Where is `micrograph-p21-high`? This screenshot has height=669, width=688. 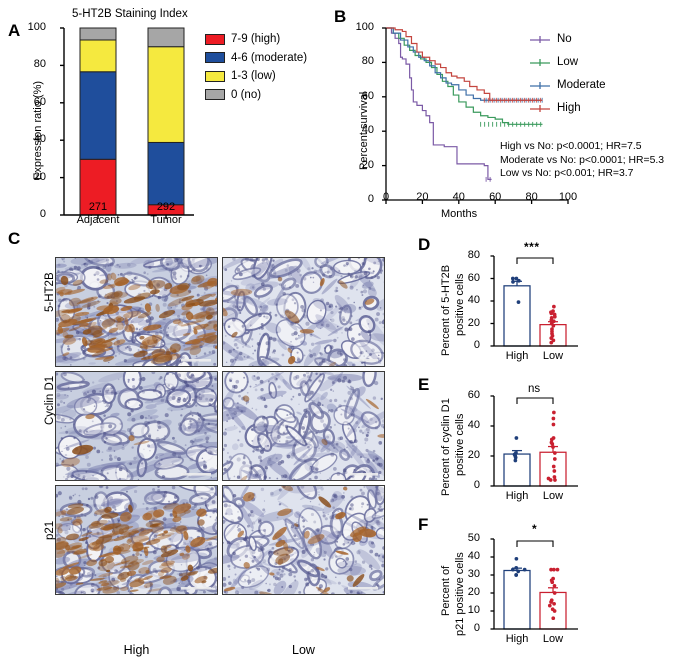 micrograph-p21-high is located at coordinates (136, 540).